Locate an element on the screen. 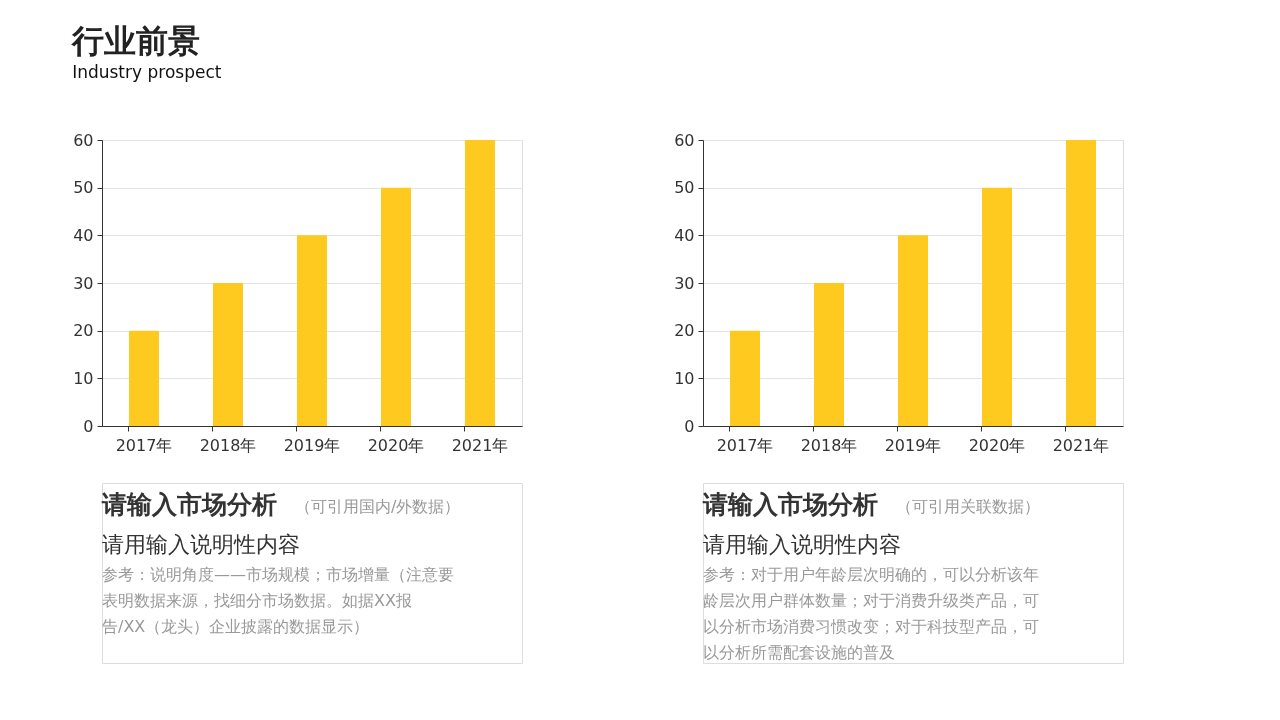 Image resolution: width=1280 pixels, height=720 pixels. text: 参考：说明角度——市场规模；市场增量（注意要 is located at coordinates (278, 574).